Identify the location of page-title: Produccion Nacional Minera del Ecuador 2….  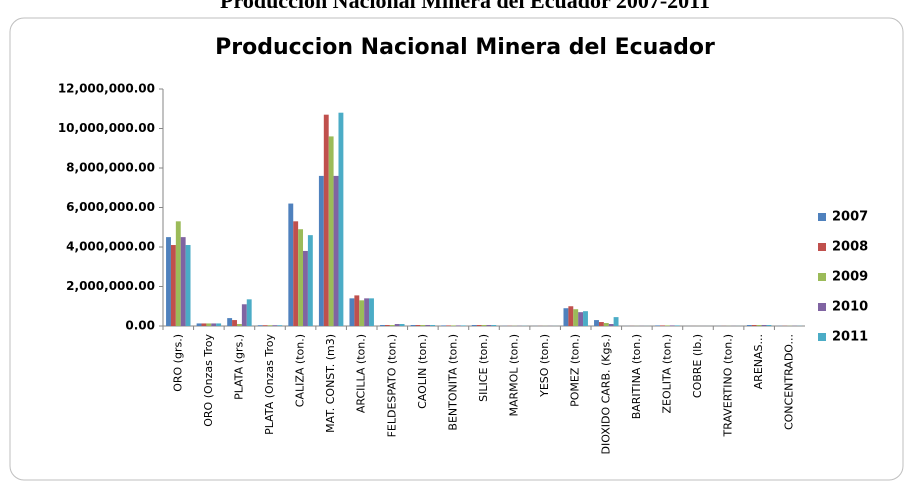
(465, 6).